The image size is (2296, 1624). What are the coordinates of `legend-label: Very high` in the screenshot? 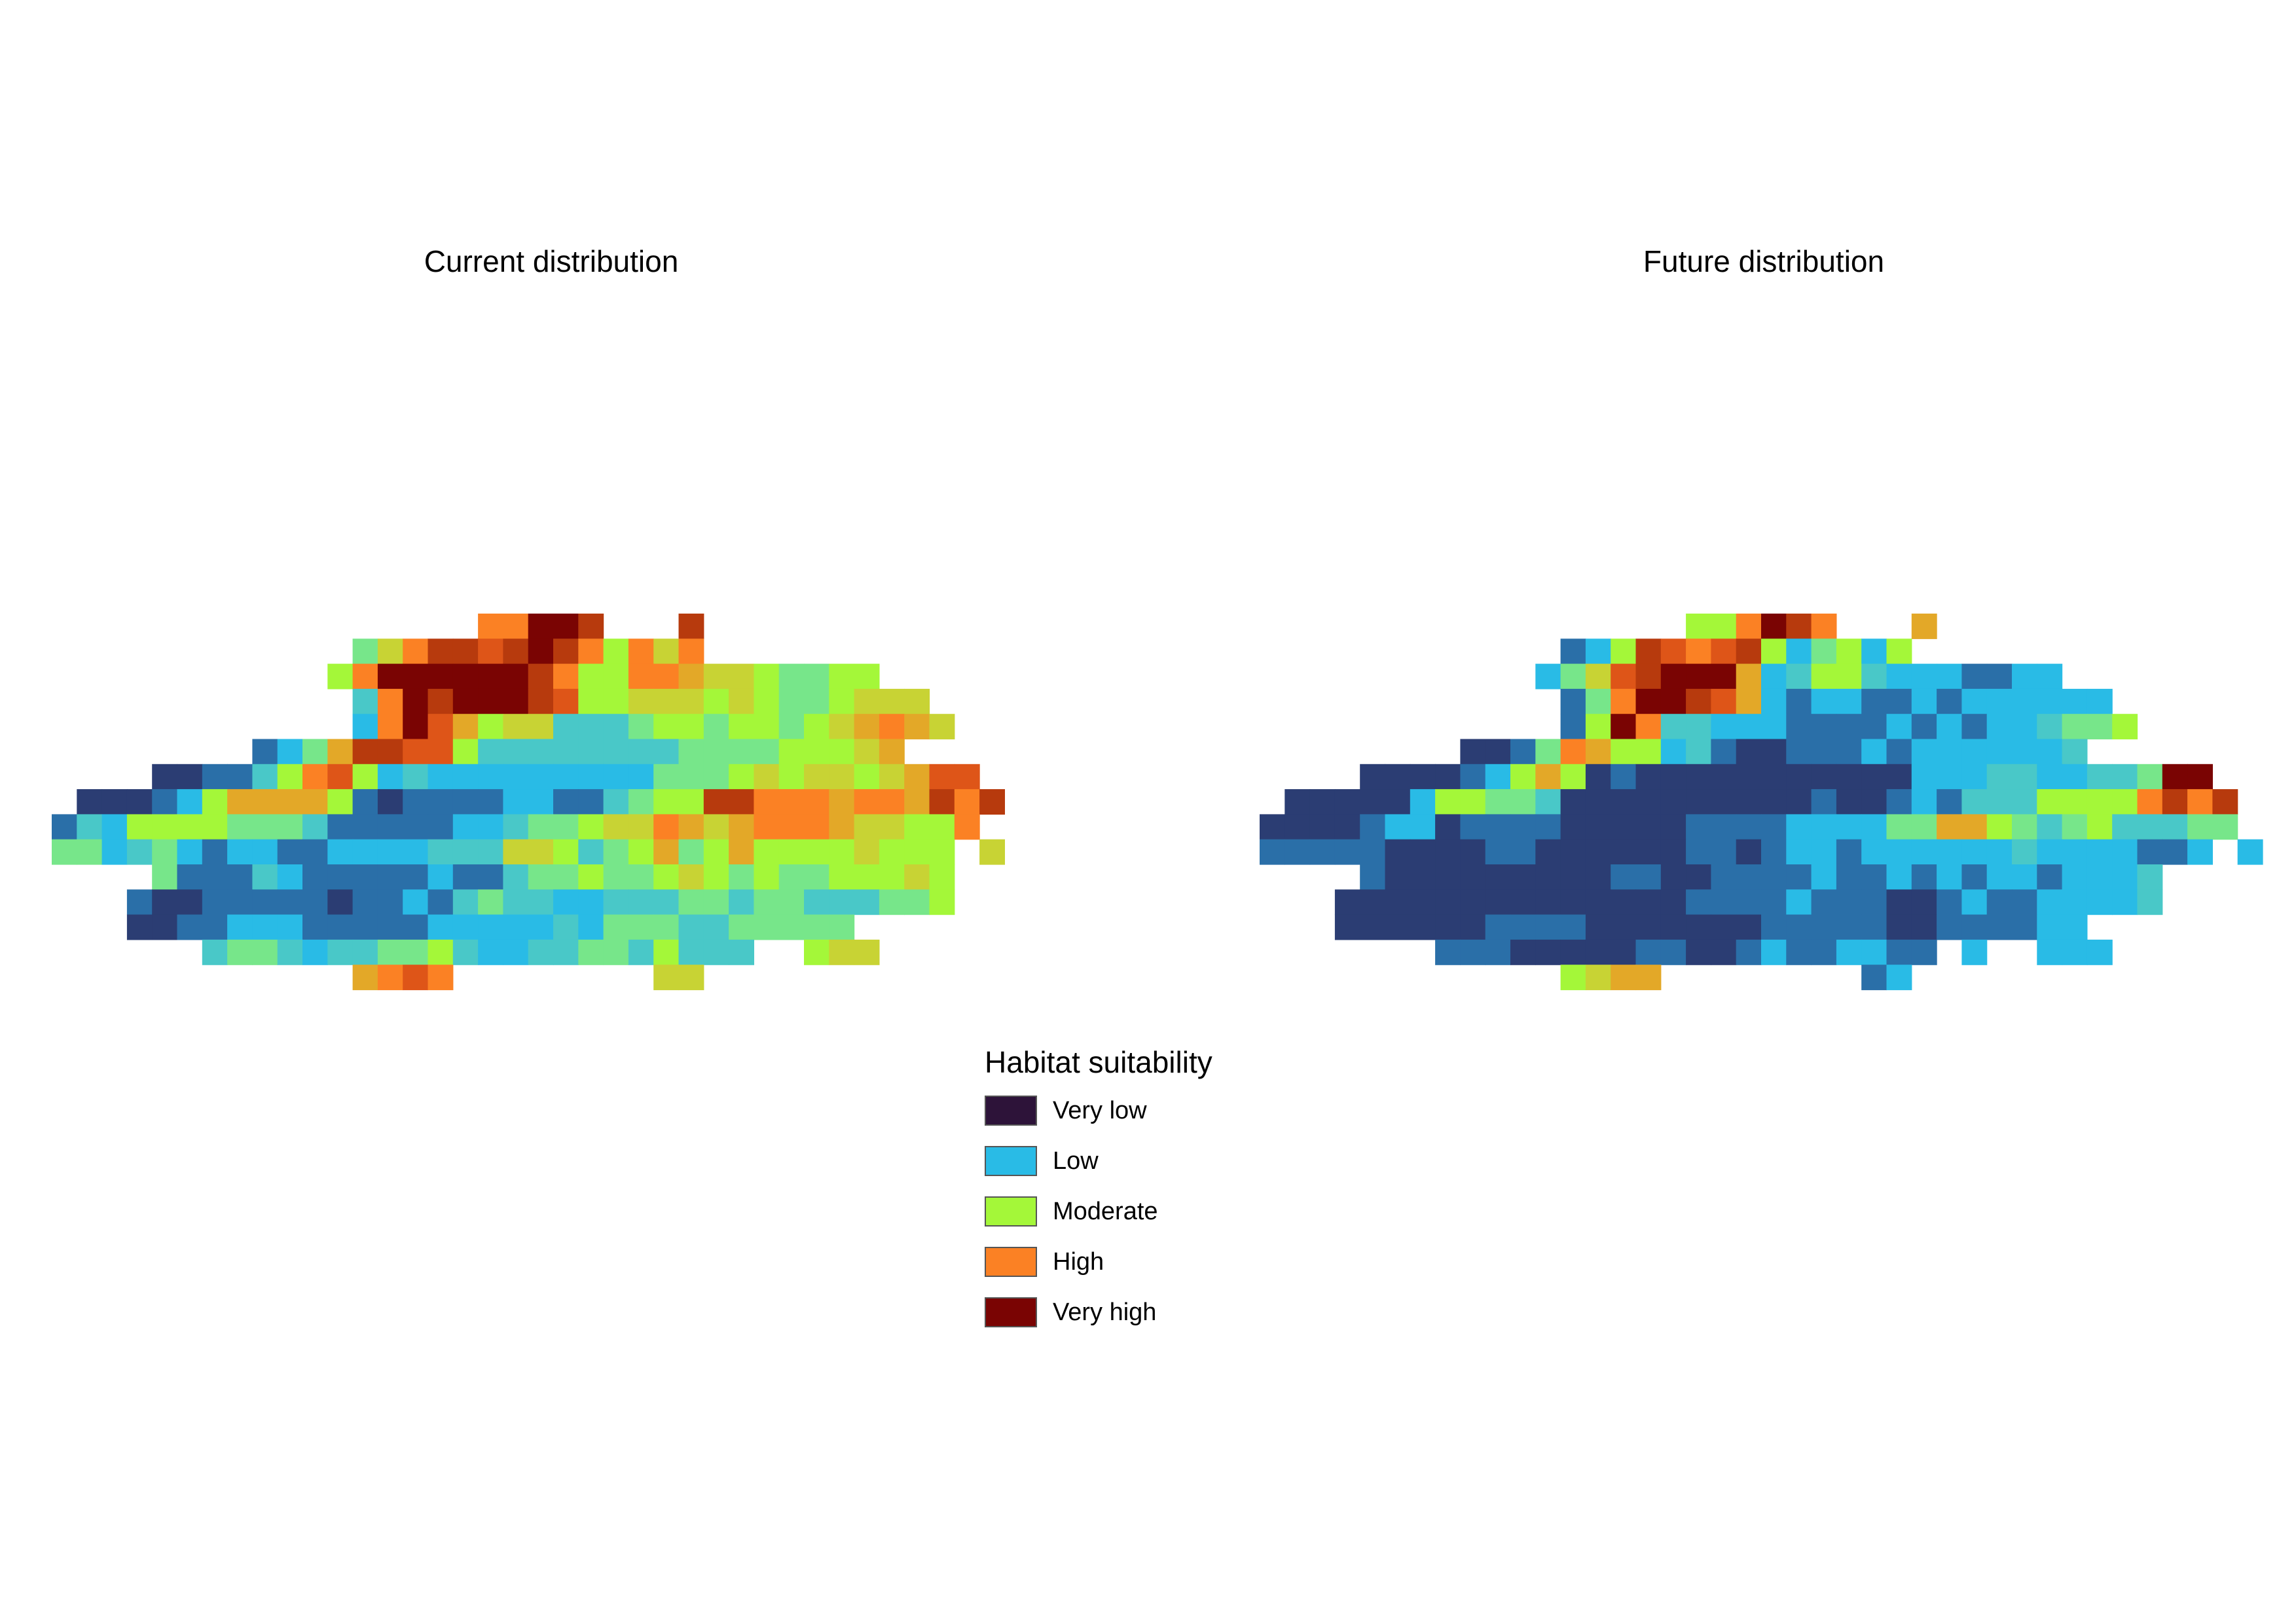 It's located at (1105, 1312).